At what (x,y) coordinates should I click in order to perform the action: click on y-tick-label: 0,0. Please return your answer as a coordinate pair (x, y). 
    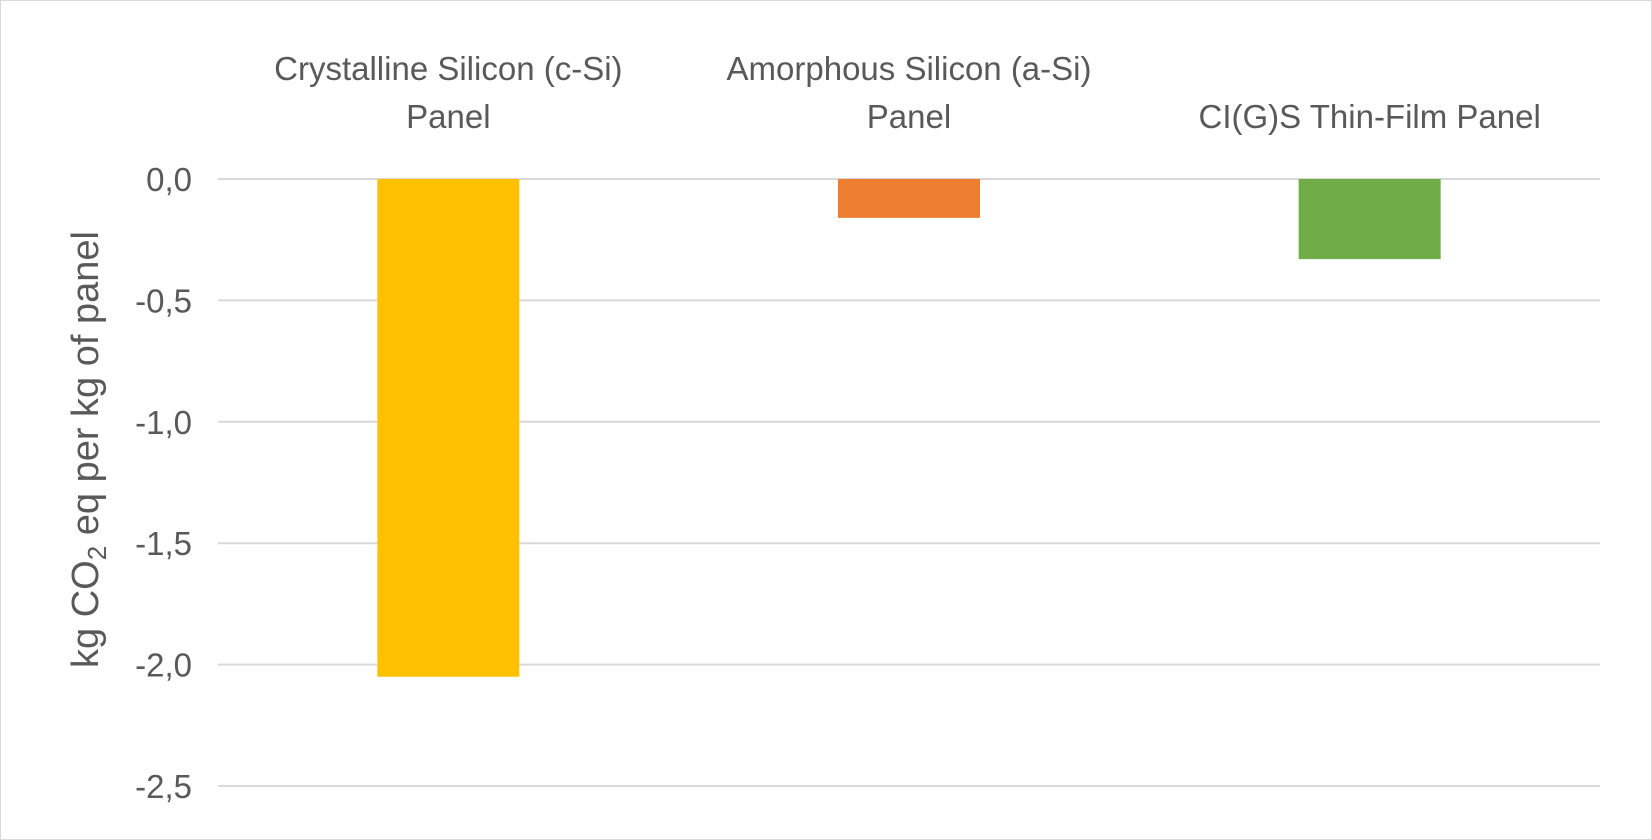
    Looking at the image, I should click on (169, 179).